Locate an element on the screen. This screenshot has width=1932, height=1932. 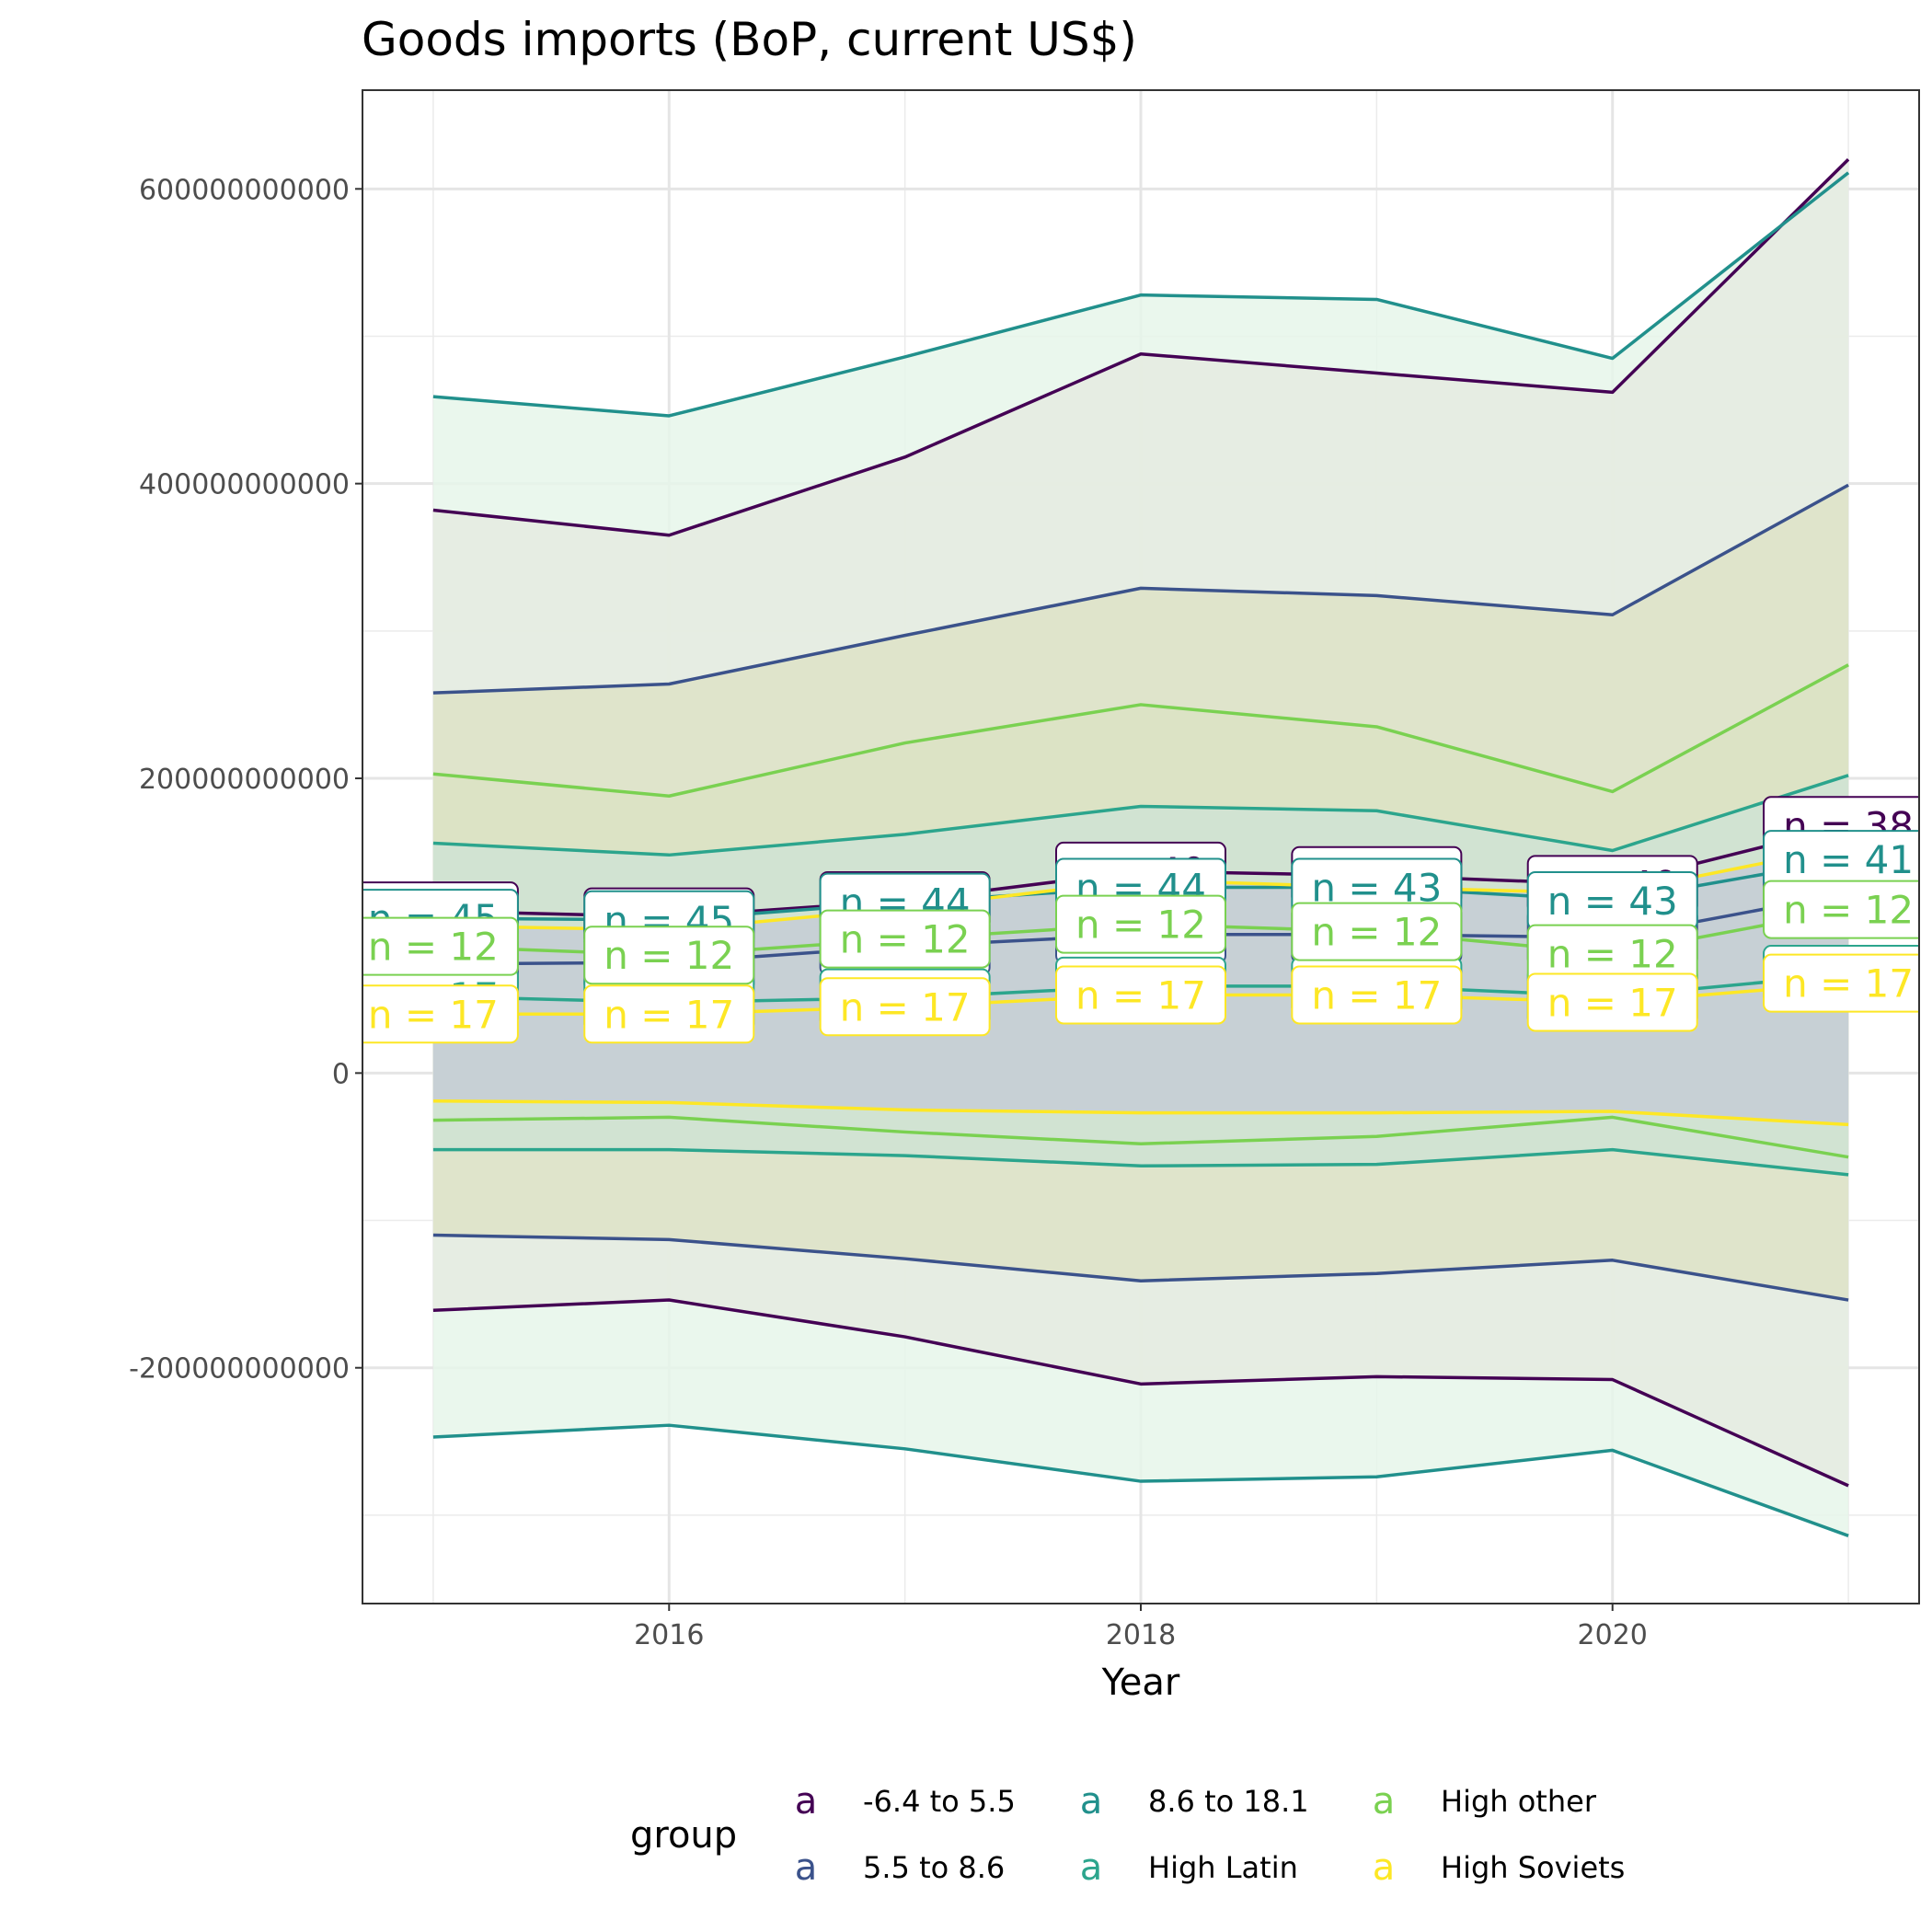
x-tick-label: 2020 is located at coordinates (1613, 1635).